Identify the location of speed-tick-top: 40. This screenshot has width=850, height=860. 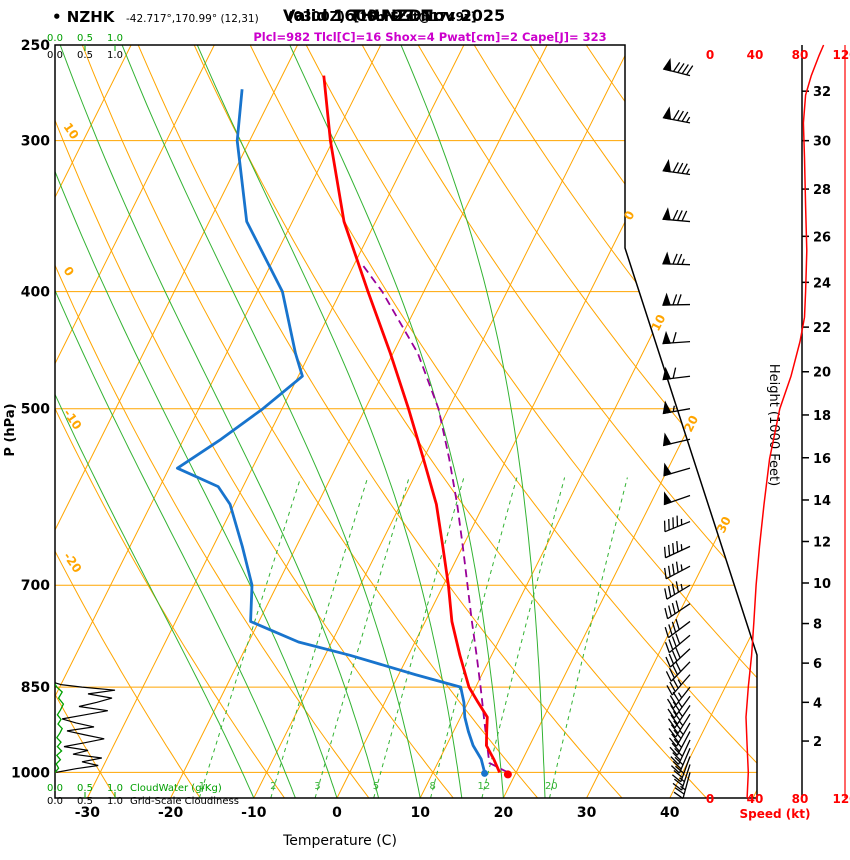
(755, 55).